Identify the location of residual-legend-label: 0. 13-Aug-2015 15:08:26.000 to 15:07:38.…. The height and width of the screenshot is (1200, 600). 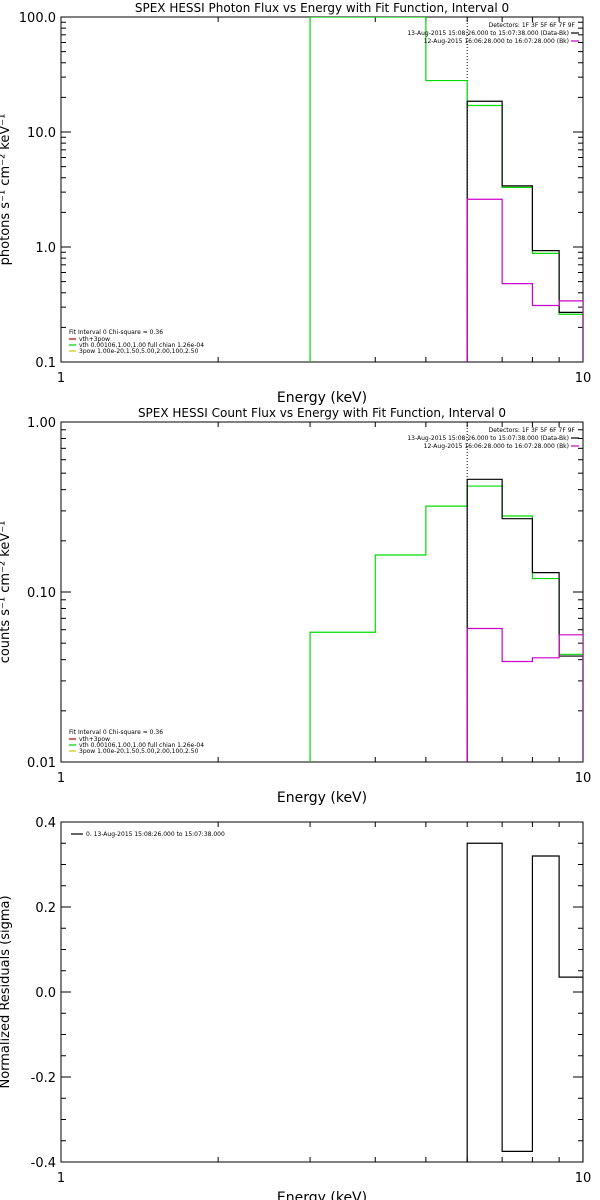
(155, 834).